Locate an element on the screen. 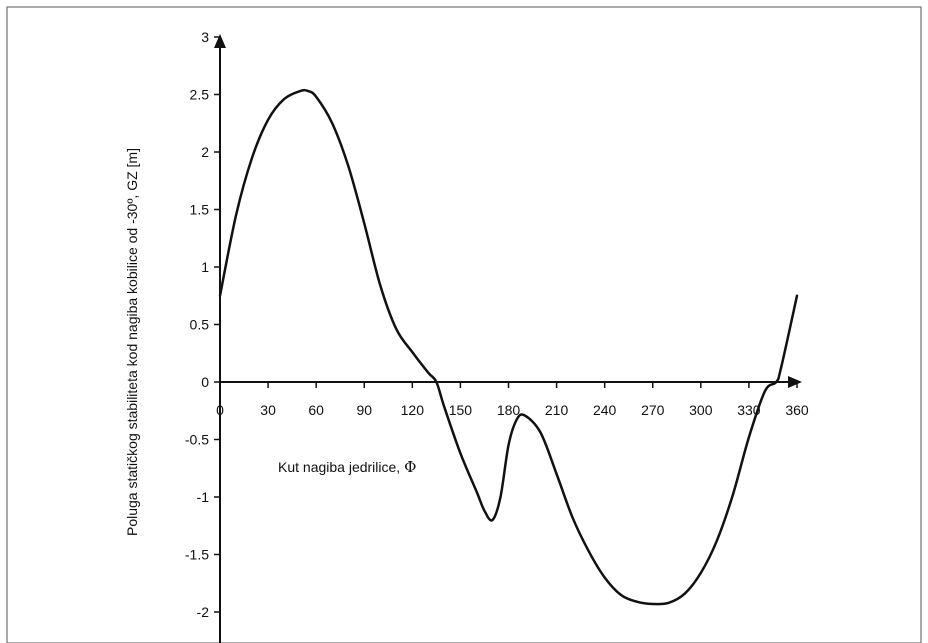  x-tick-label: 0 is located at coordinates (220, 410).